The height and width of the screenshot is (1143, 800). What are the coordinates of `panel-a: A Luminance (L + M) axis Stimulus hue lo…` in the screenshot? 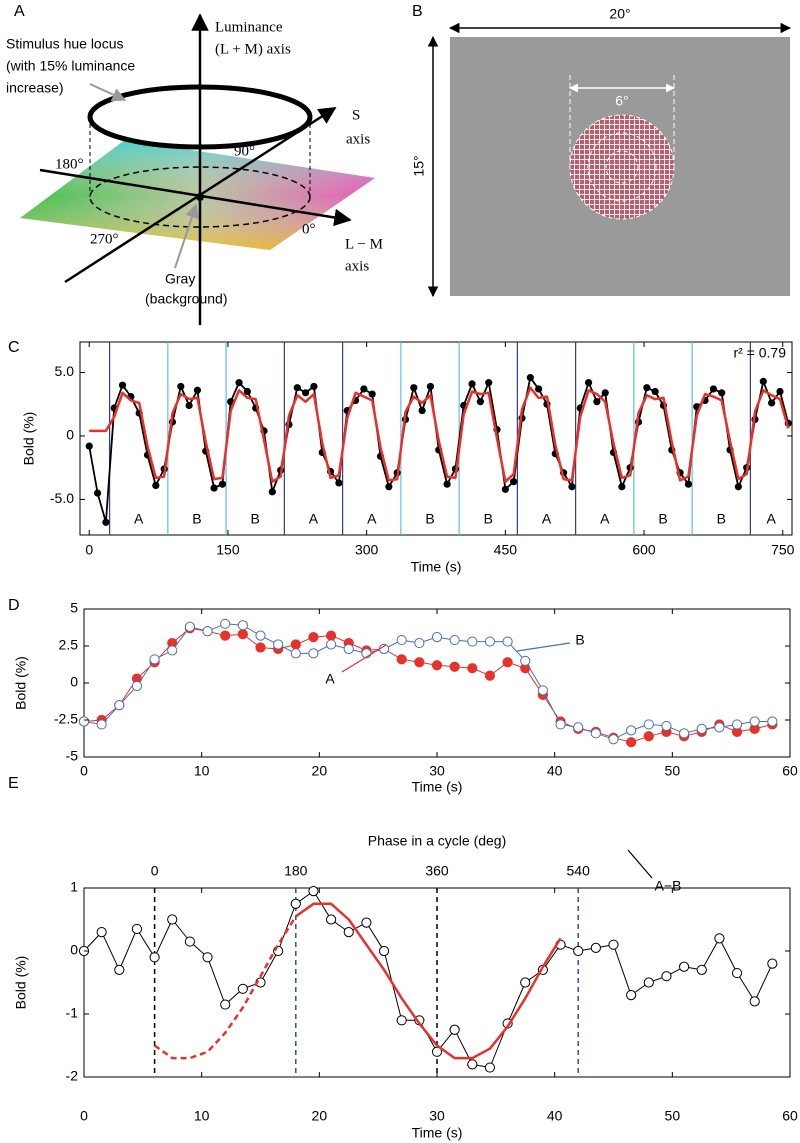 It's located at (194, 164).